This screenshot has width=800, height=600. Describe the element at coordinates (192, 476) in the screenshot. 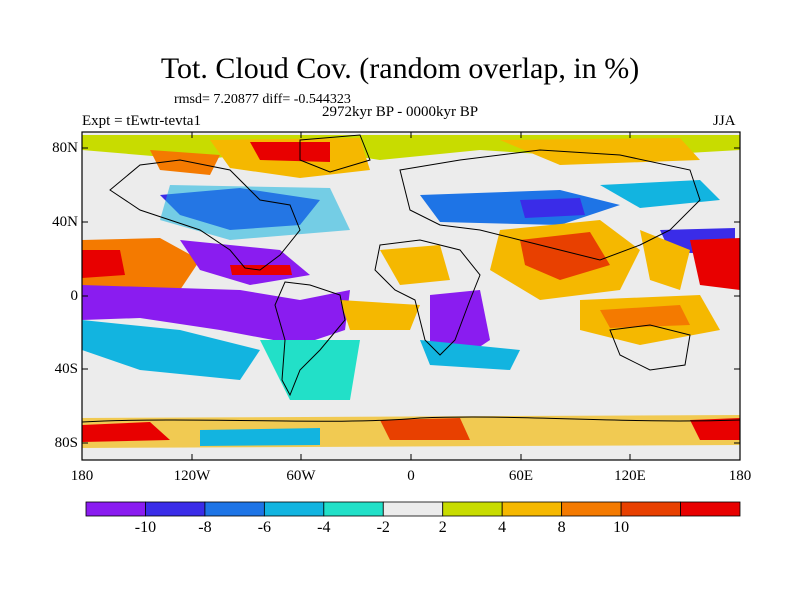

I see `x-tick-label: 120W` at that location.